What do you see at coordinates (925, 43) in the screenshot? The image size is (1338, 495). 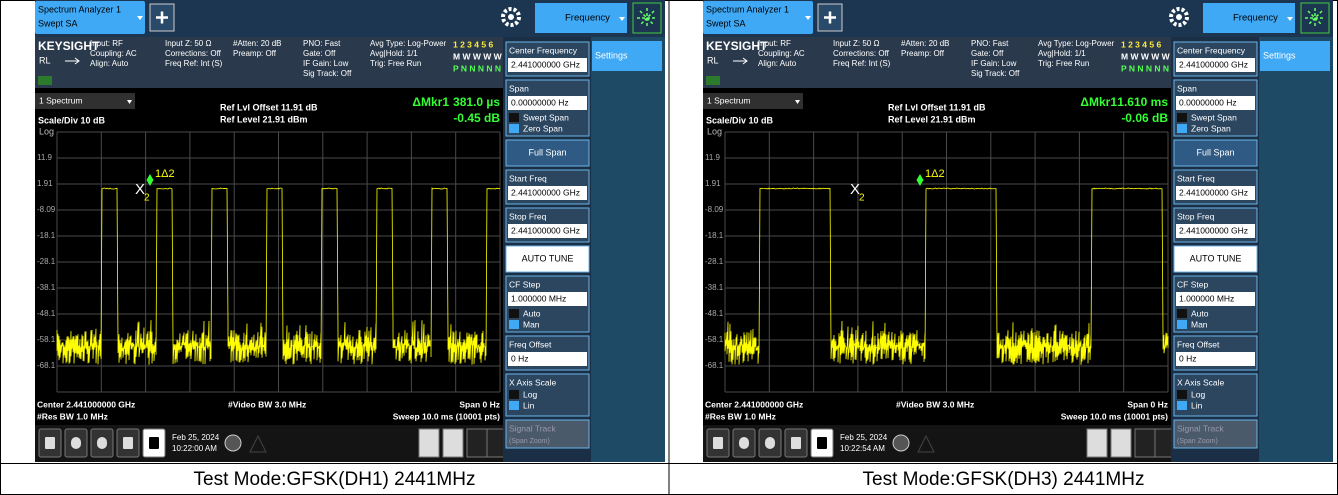 I see `header-info: #Atten: 20 dB` at bounding box center [925, 43].